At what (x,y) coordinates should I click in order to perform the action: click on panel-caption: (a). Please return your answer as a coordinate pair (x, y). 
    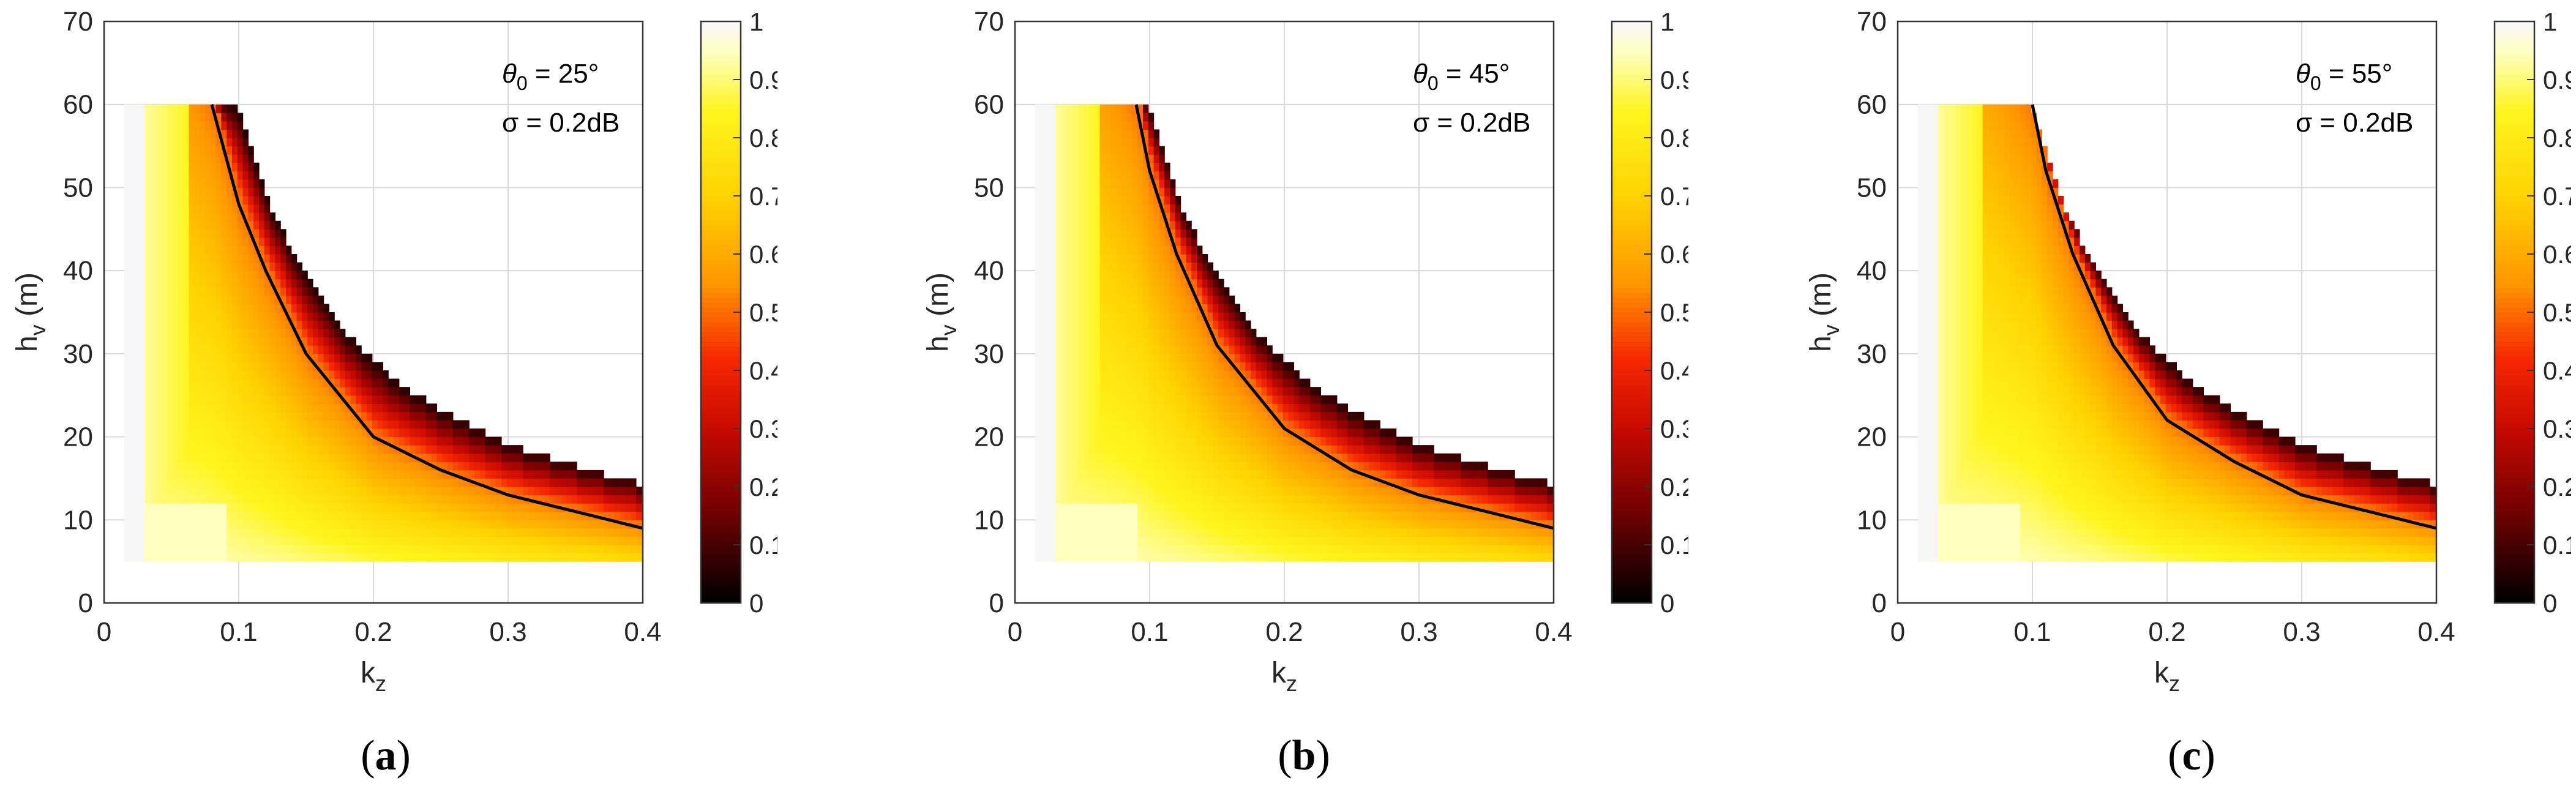
    Looking at the image, I should click on (386, 755).